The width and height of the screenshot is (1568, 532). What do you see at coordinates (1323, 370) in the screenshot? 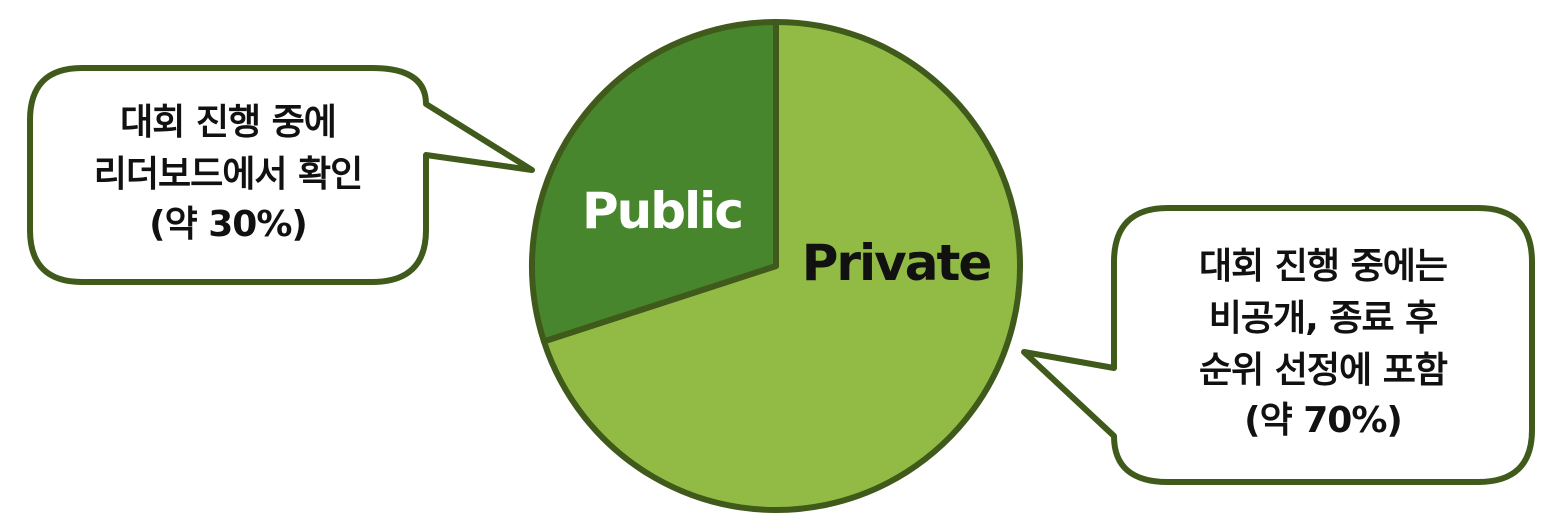
I see `callout-private-line-3: 순위 선정에 포함` at bounding box center [1323, 370].